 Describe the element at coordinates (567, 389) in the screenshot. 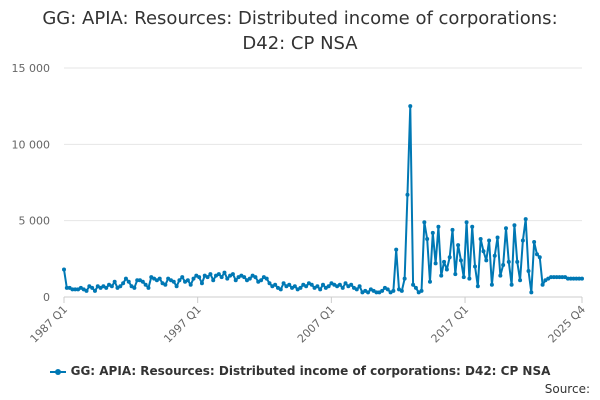

I see `source-label: Source:` at that location.